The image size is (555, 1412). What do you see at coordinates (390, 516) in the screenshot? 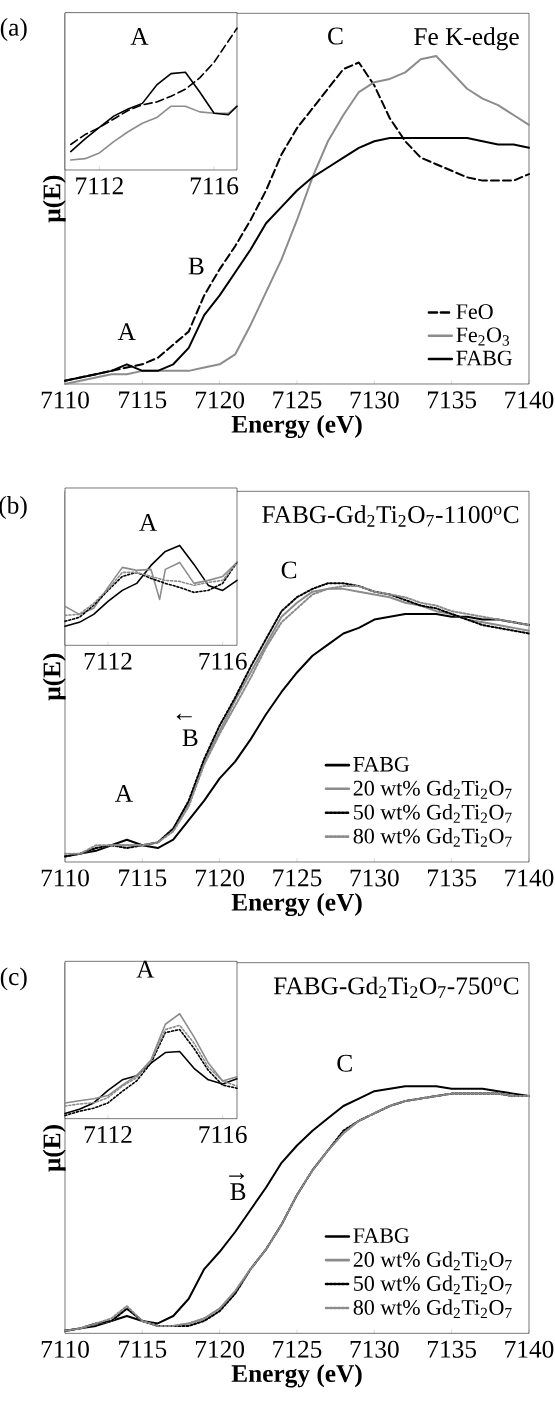
I see `text: FABG-Gd$_{2}$Ti$_{2}$O$_{7}$-1100$^{o}$C` at bounding box center [390, 516].